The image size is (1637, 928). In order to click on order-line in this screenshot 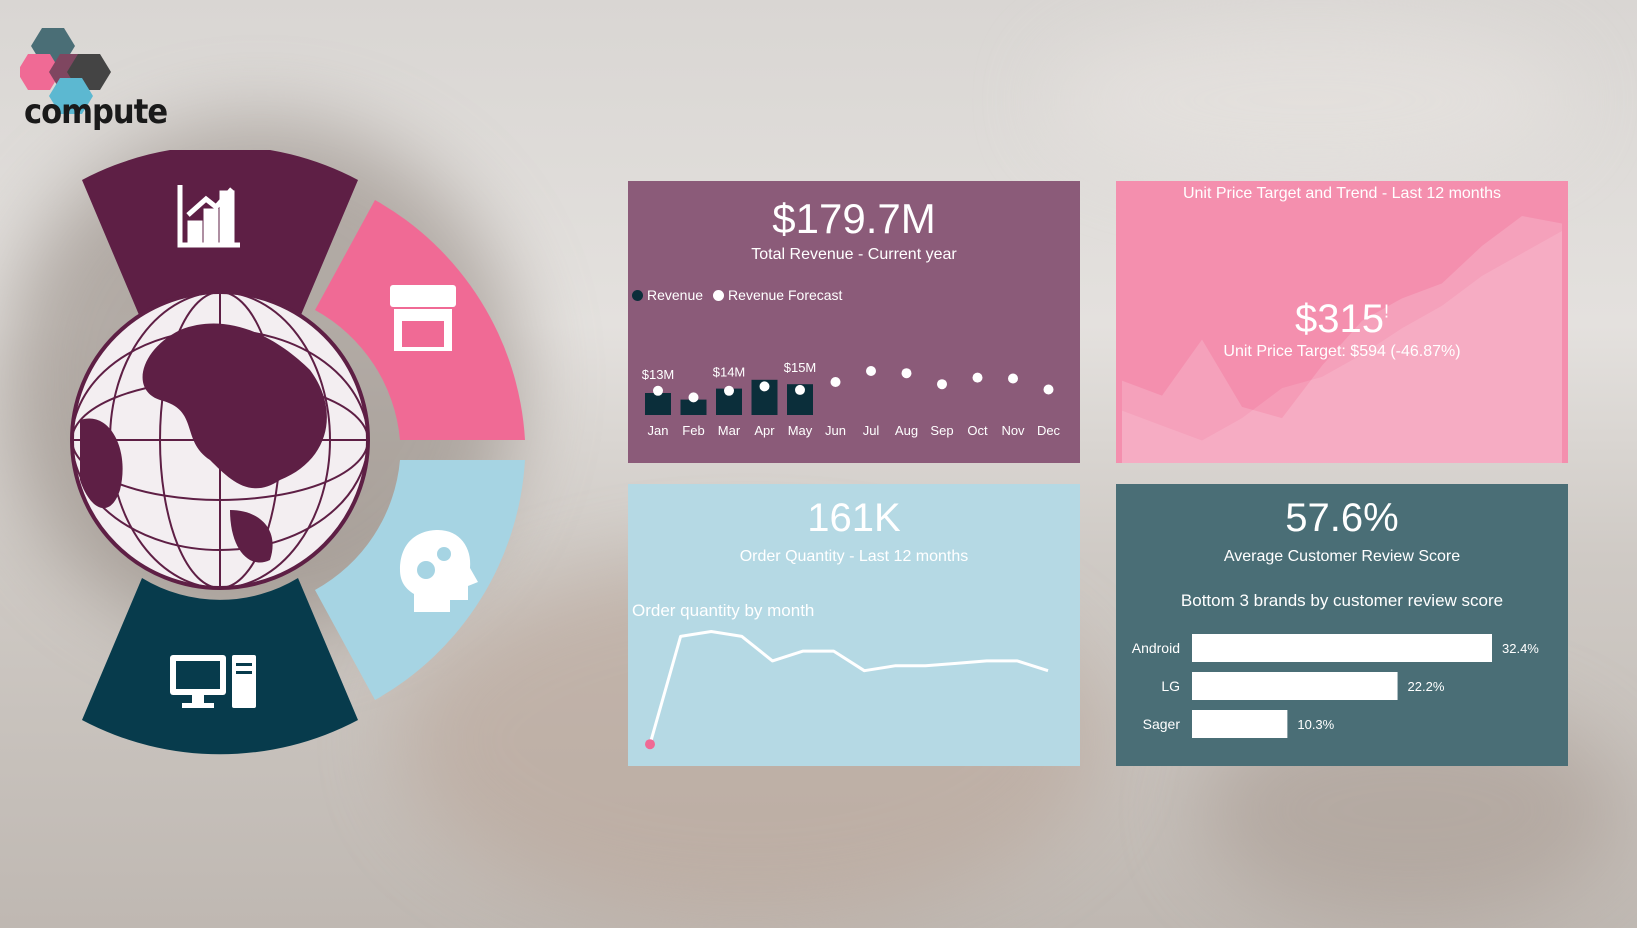, I will do `click(848, 687)`.